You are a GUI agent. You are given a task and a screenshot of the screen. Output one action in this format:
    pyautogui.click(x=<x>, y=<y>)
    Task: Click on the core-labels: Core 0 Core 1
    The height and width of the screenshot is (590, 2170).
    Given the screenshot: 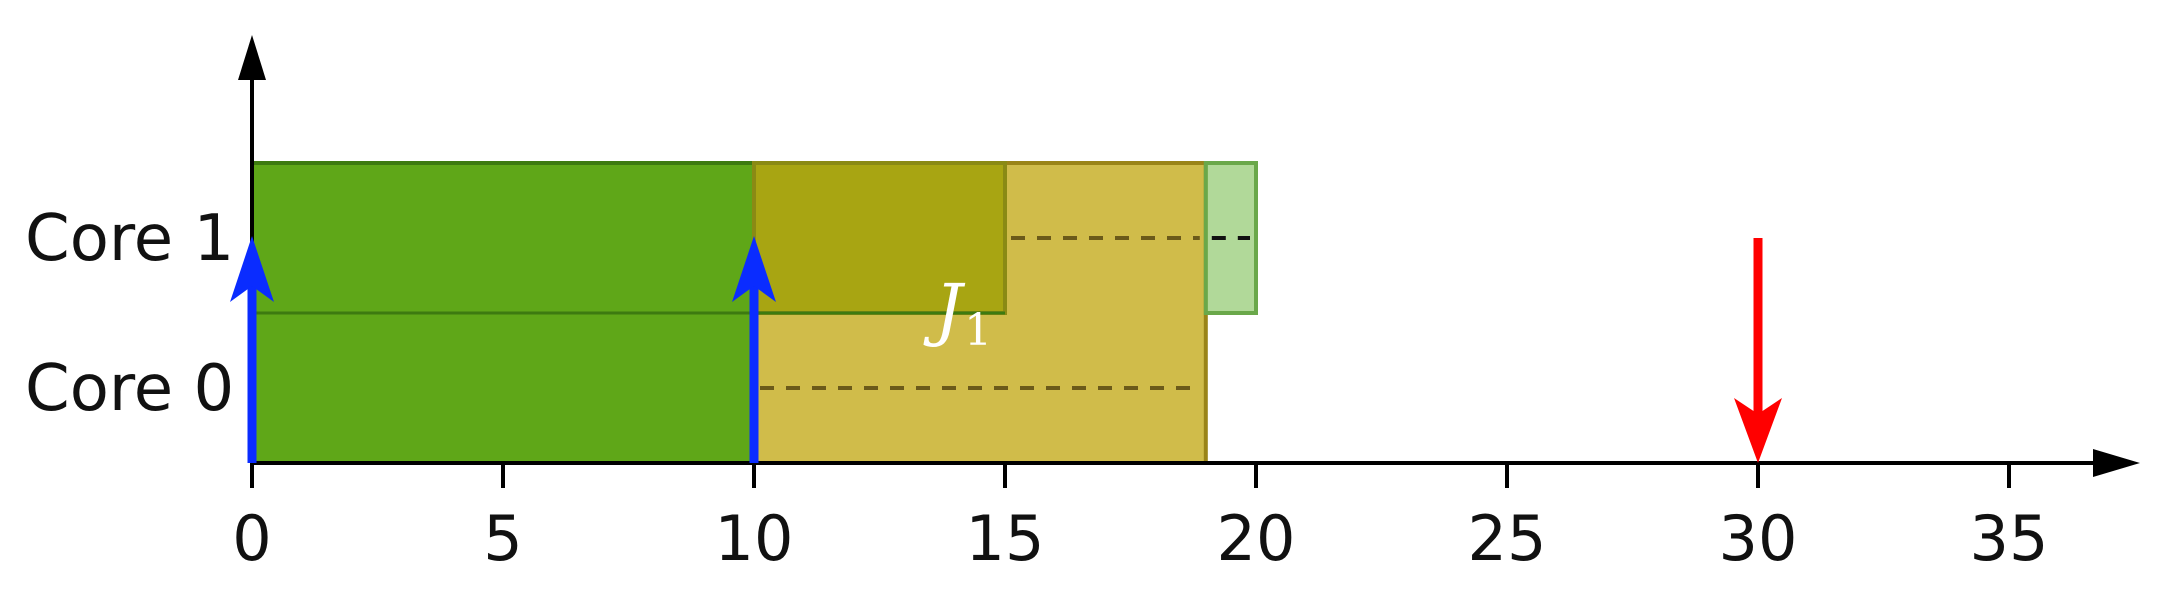 What is the action you would take?
    pyautogui.click(x=129, y=314)
    